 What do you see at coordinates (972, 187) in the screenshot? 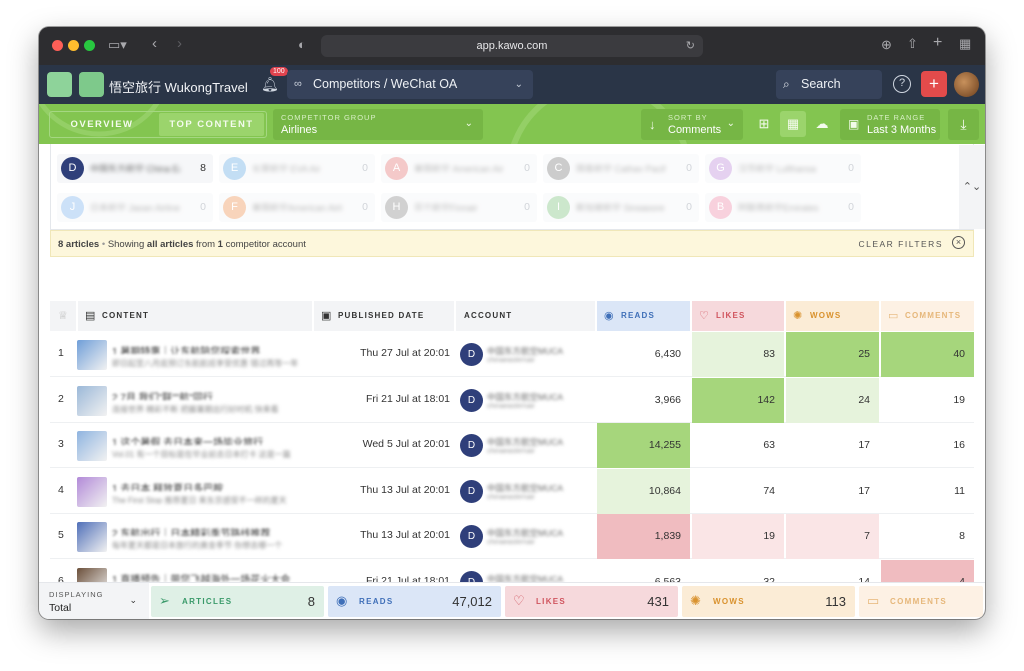
I see `collapse-panel-icon: ⌃⌄` at bounding box center [972, 187].